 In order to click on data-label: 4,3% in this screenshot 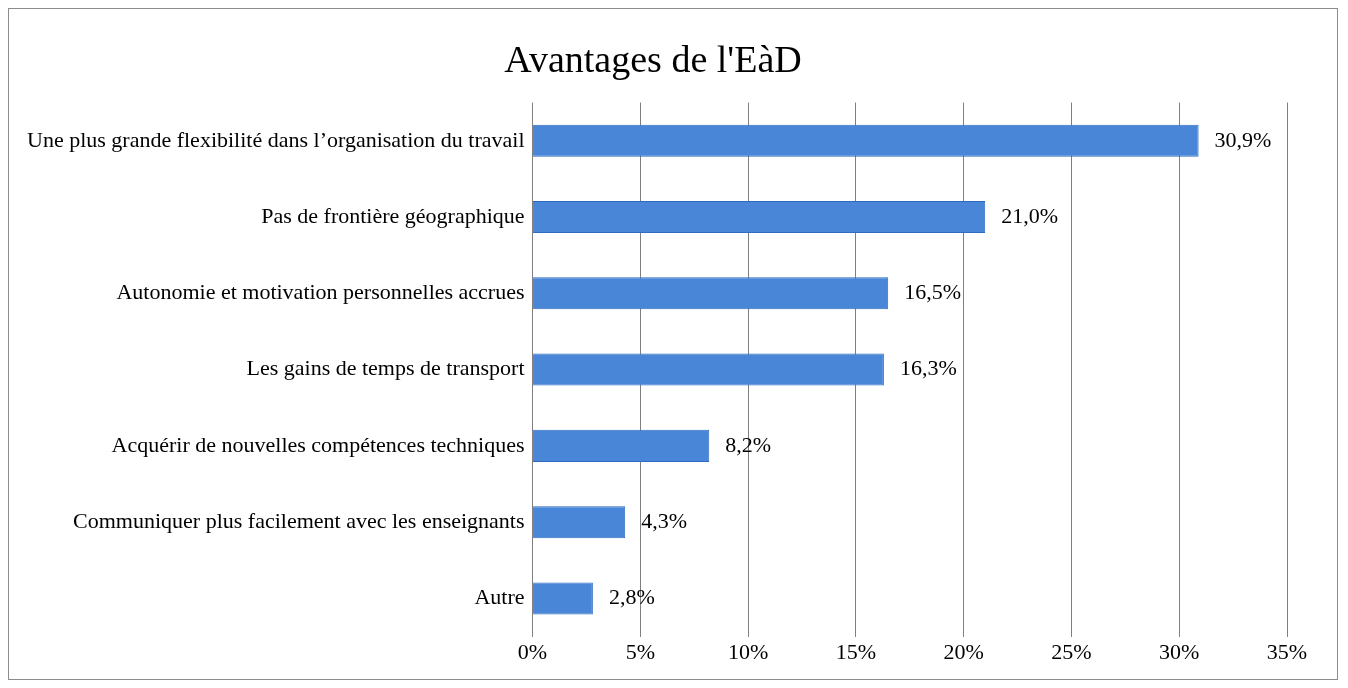, I will do `click(664, 520)`.